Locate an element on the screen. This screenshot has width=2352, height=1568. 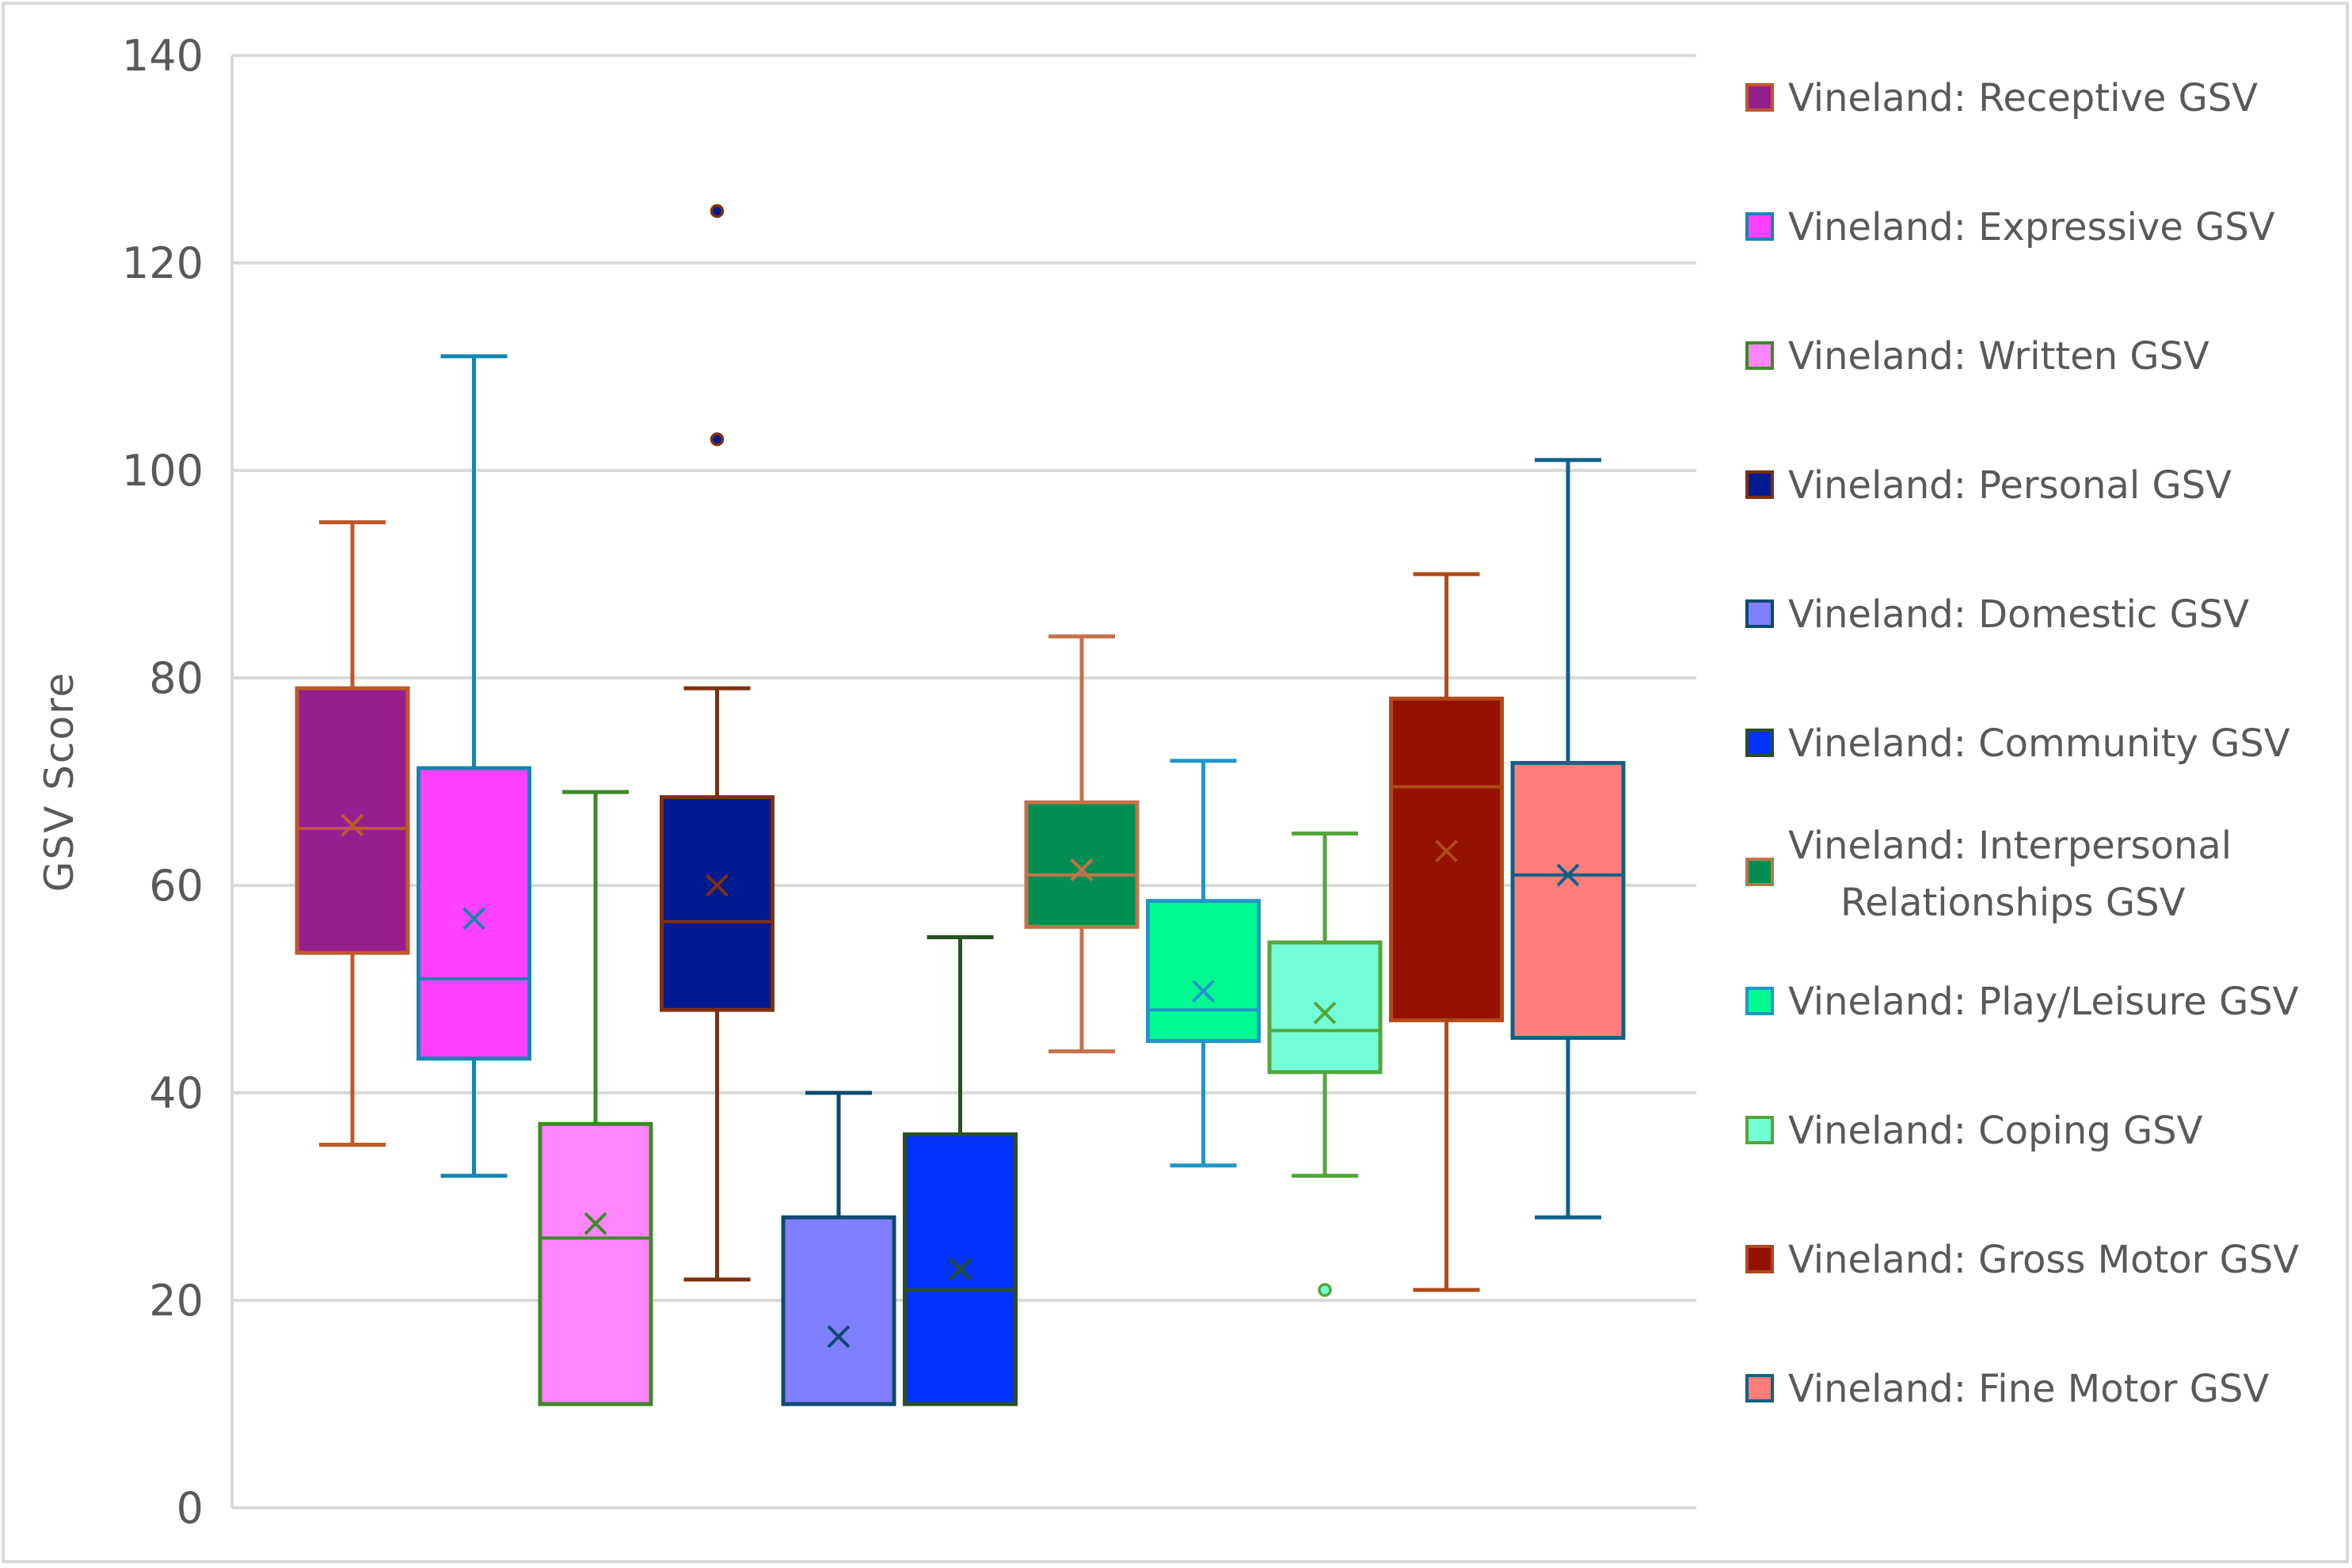
box-vineland-fine-motor-gsv is located at coordinates (1568, 839).